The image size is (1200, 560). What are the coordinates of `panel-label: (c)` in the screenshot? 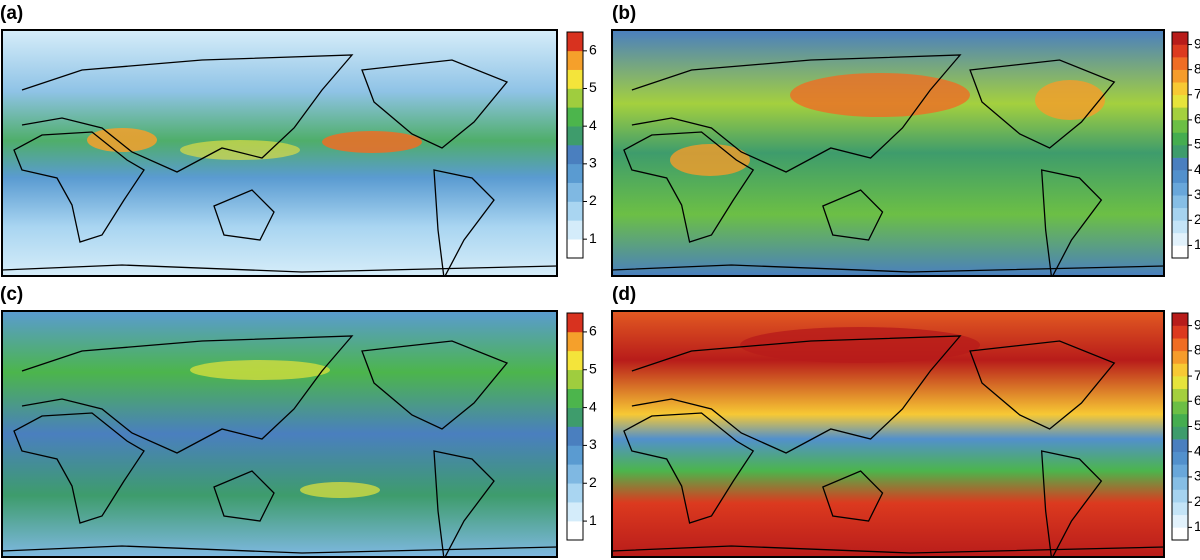 It's located at (11, 294).